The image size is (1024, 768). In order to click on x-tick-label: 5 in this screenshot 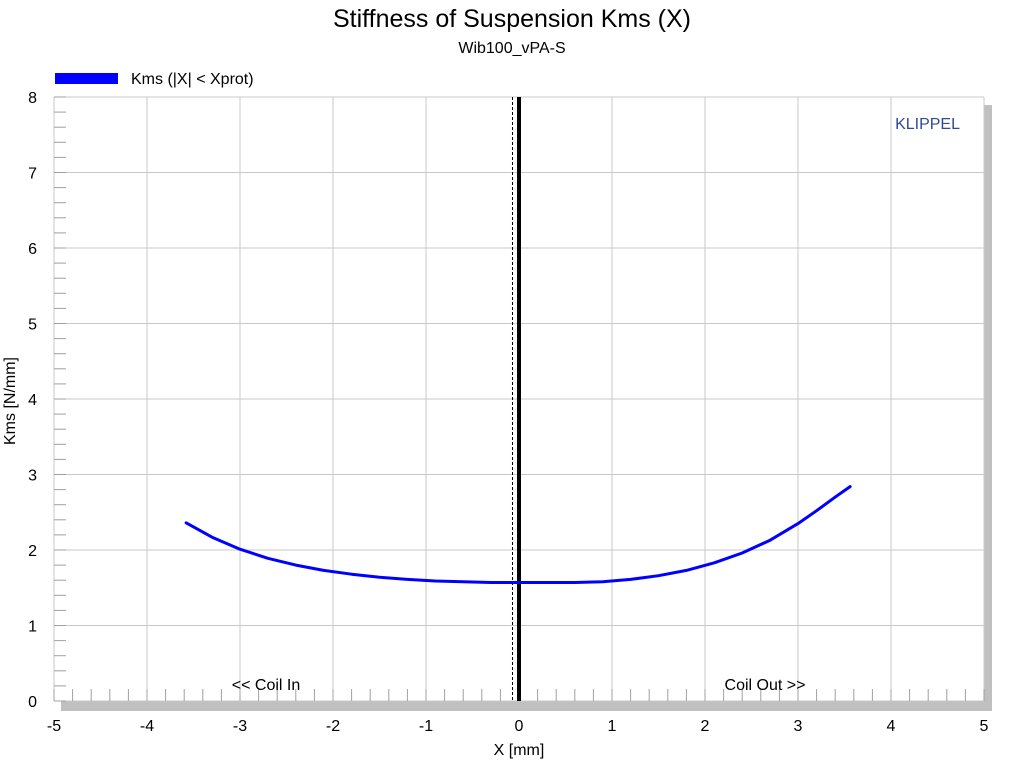, I will do `click(984, 726)`.